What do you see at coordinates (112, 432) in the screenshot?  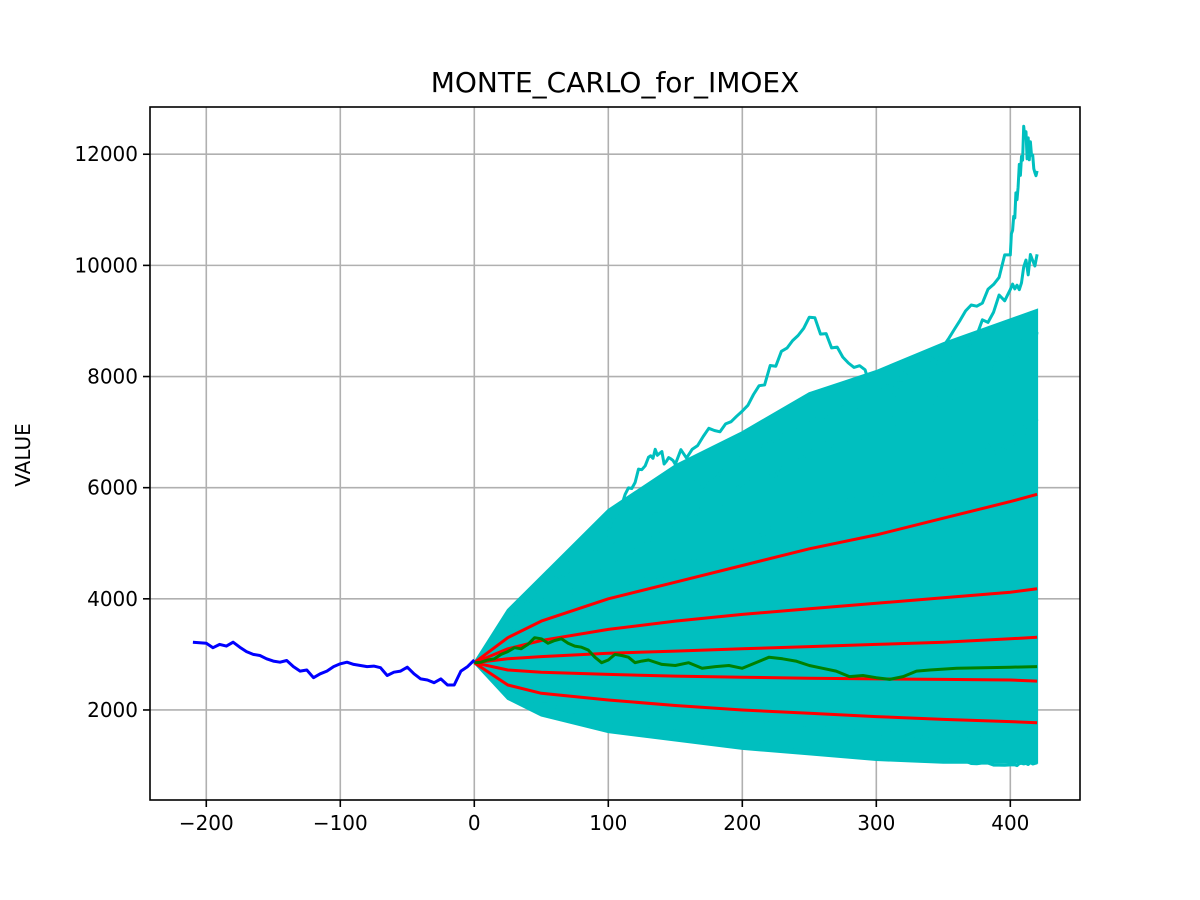 I see `y-axis: 2000 4000 6000 8000 10000 12000` at bounding box center [112, 432].